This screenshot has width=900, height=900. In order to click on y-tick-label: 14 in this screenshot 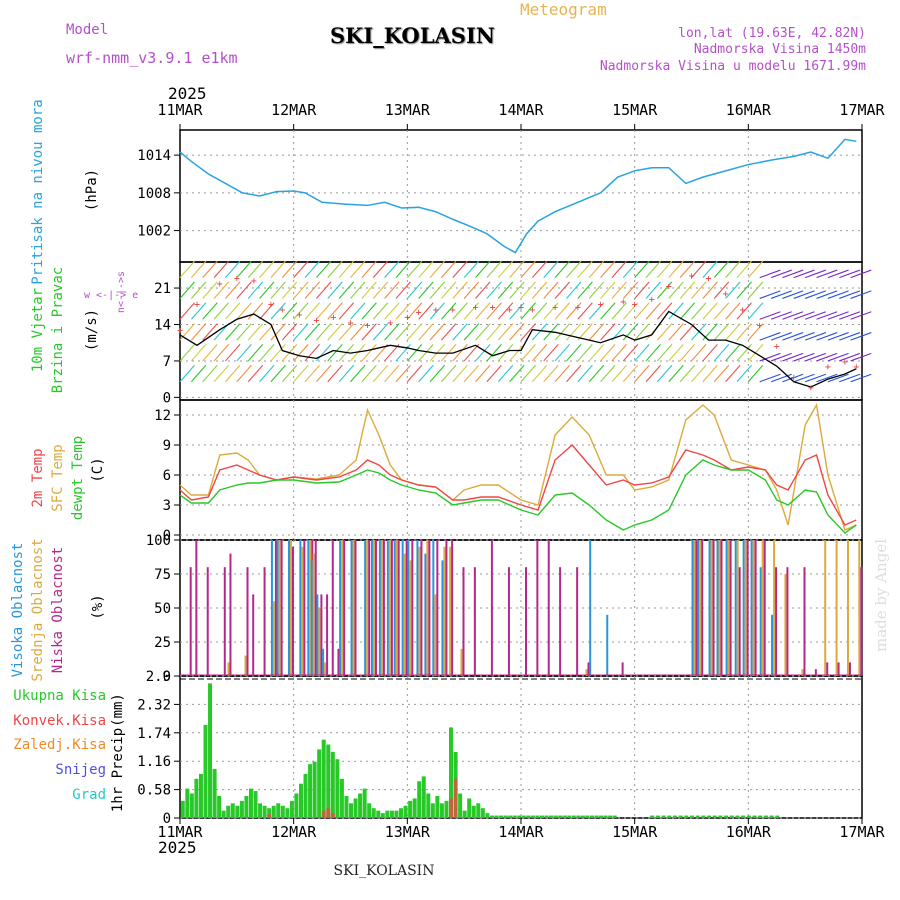, I will do `click(162, 325)`.